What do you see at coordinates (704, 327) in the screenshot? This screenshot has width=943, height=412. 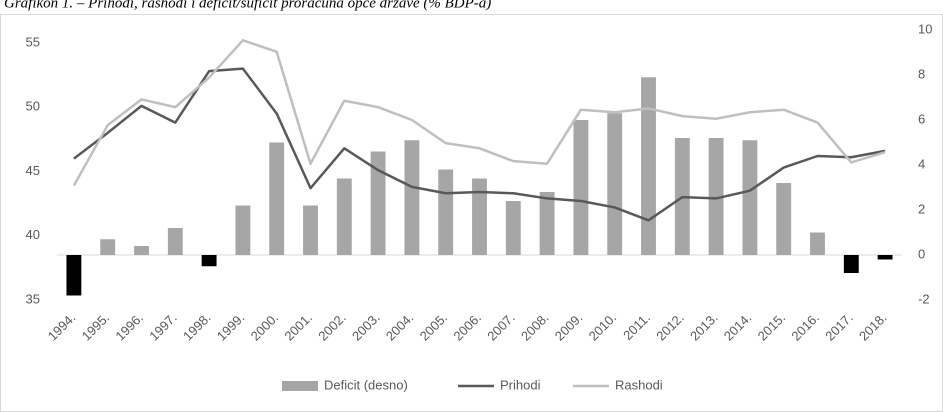 I see `x-tick-label: 2013.` at bounding box center [704, 327].